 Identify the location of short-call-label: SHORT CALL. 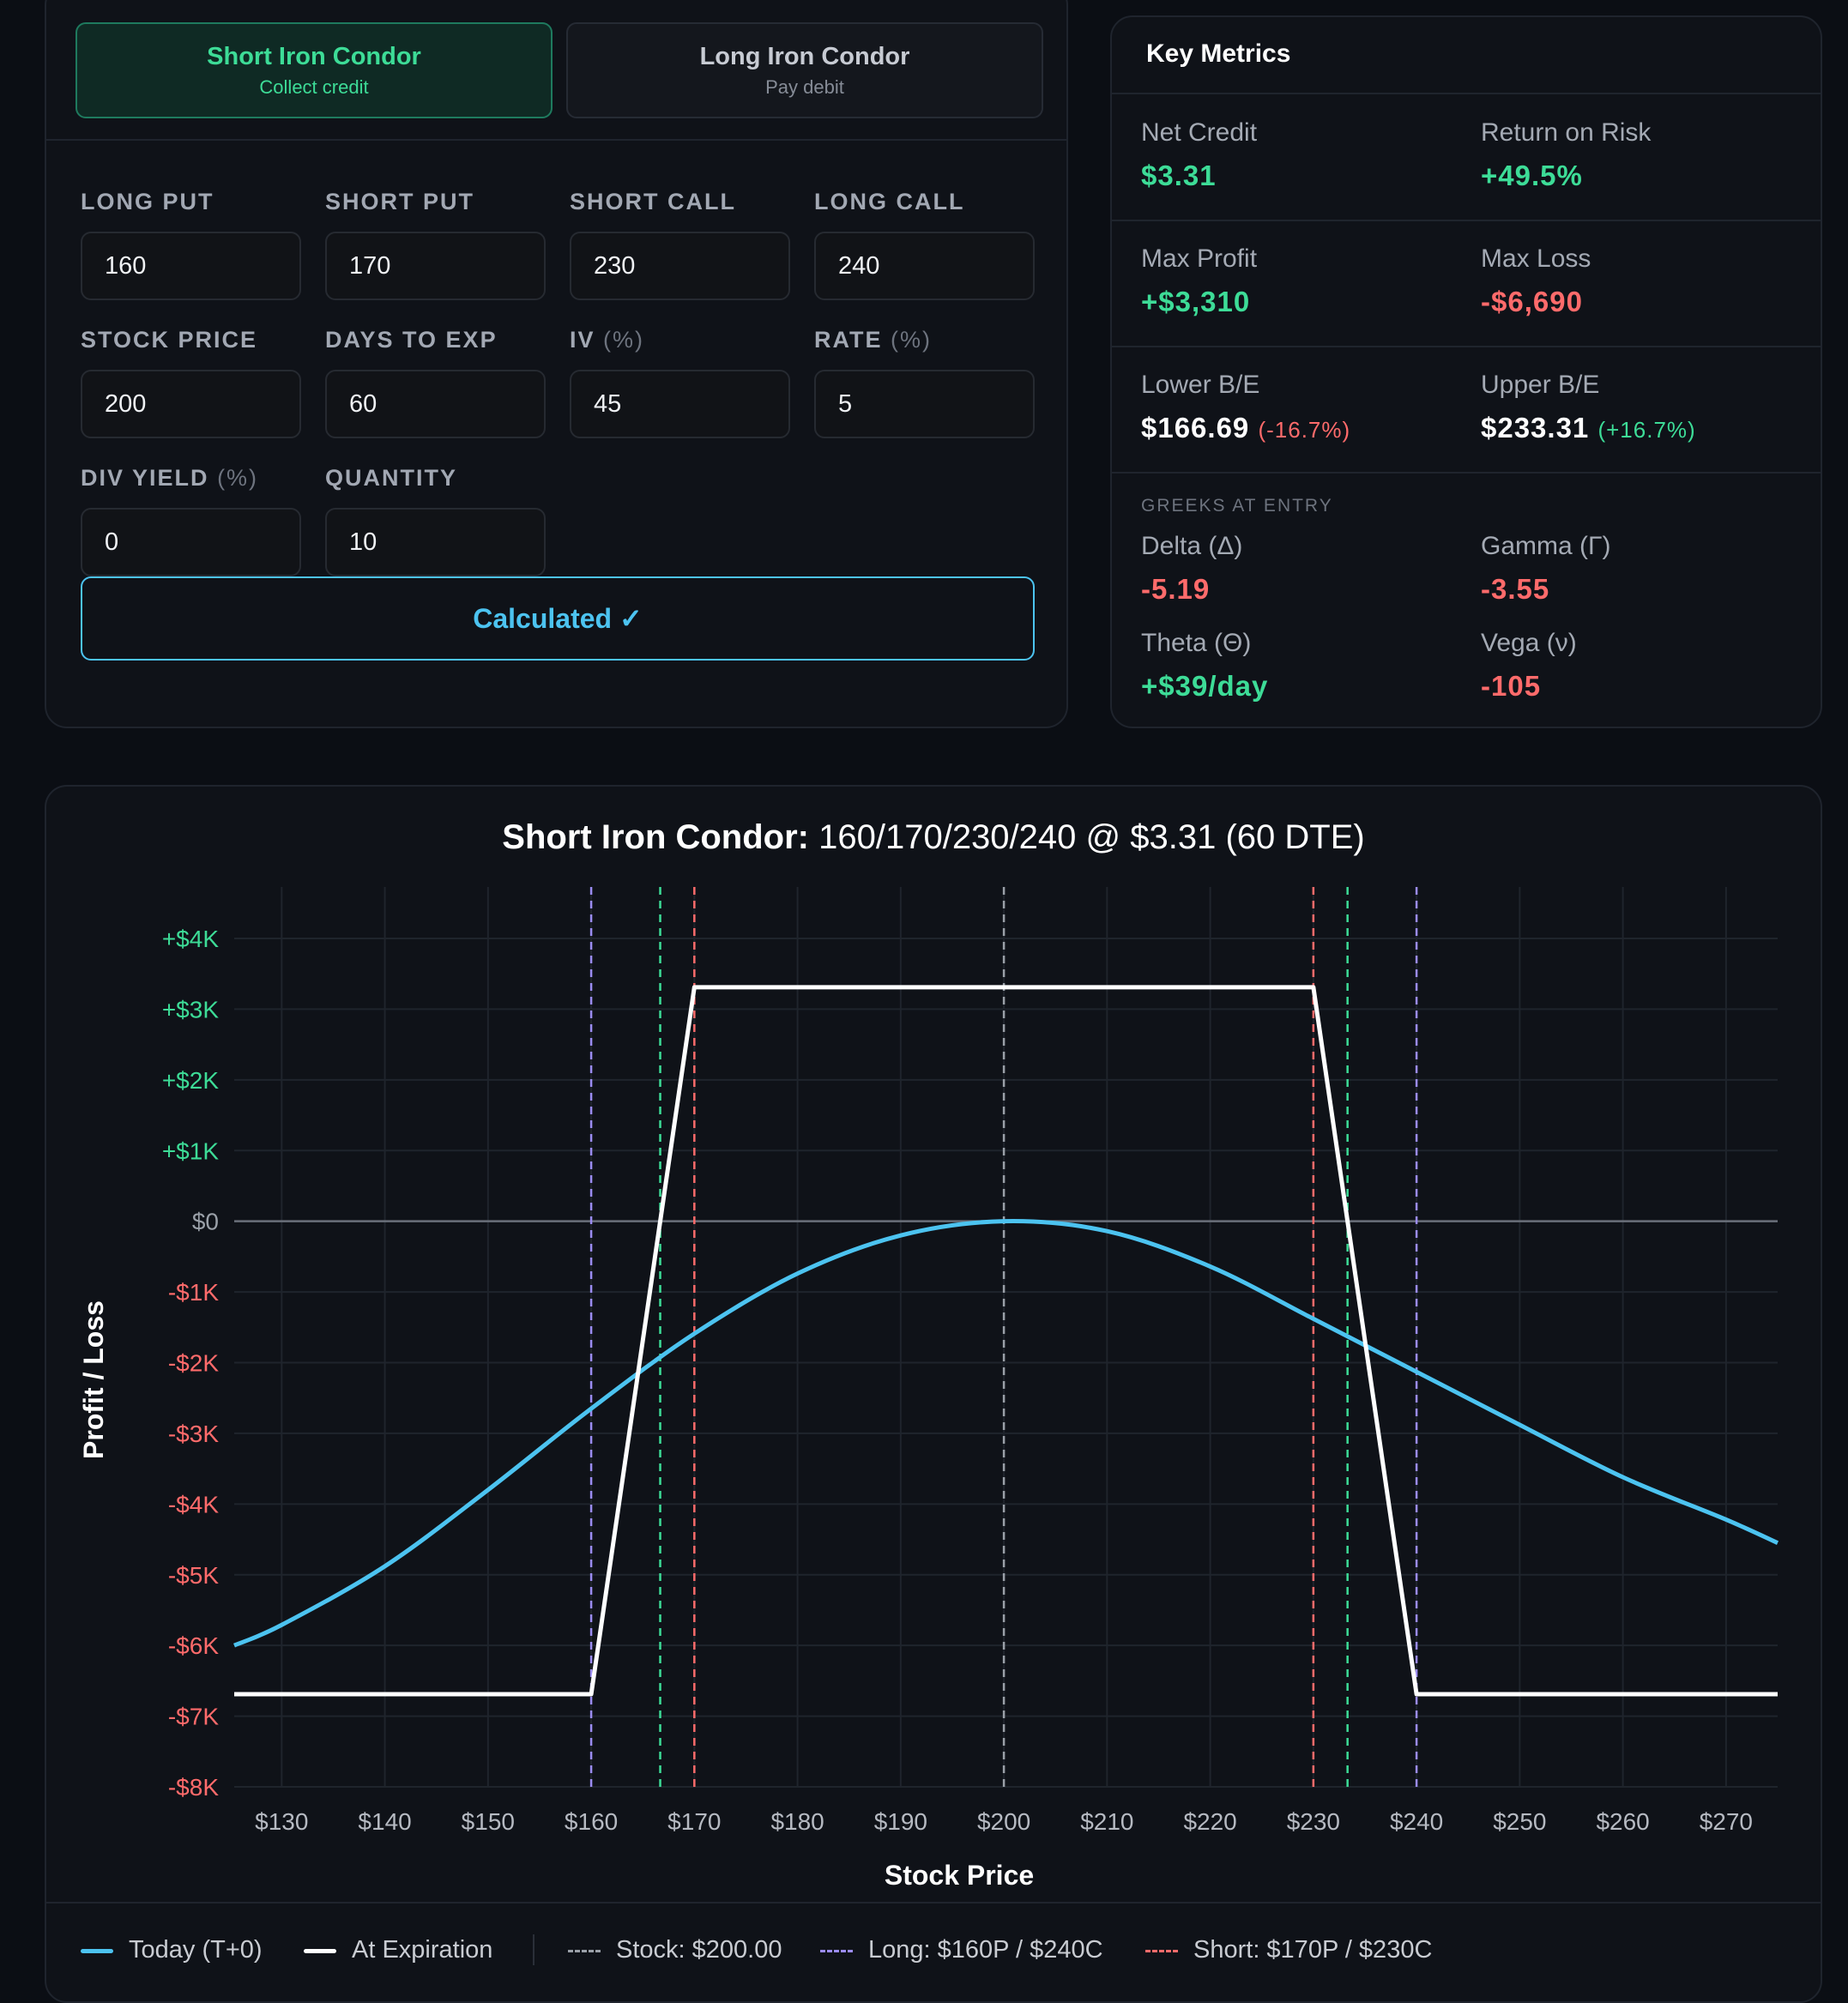
(653, 201).